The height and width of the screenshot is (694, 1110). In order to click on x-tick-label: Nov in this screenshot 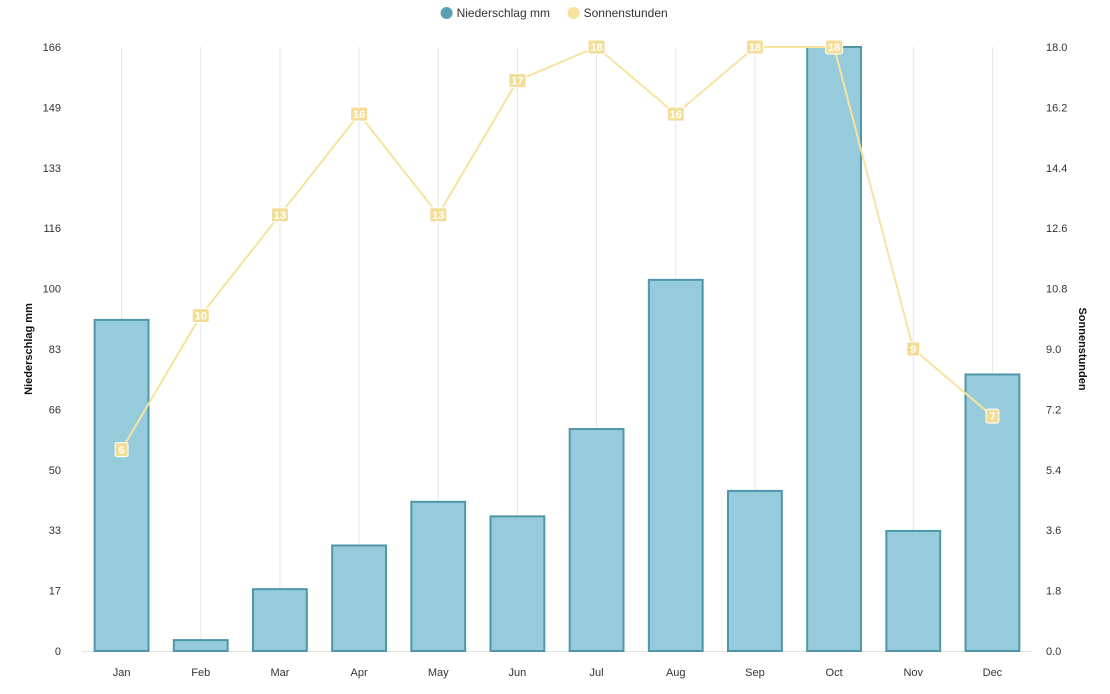, I will do `click(913, 673)`.